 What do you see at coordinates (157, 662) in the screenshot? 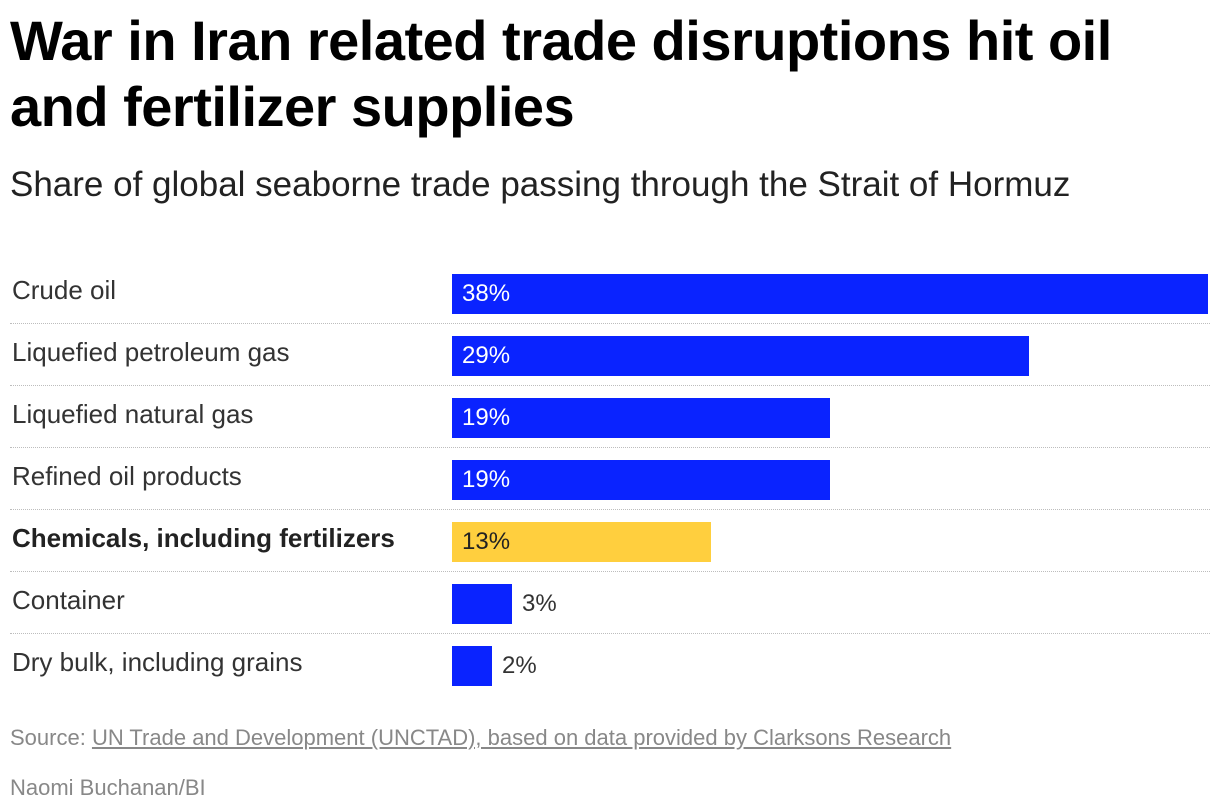
I see `category-label: Dry bulk, including grains` at bounding box center [157, 662].